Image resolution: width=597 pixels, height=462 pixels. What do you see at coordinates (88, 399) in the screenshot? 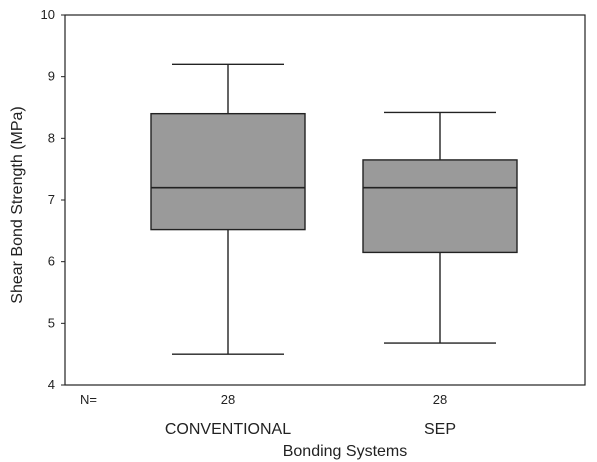
I see `n-label: N=` at bounding box center [88, 399].